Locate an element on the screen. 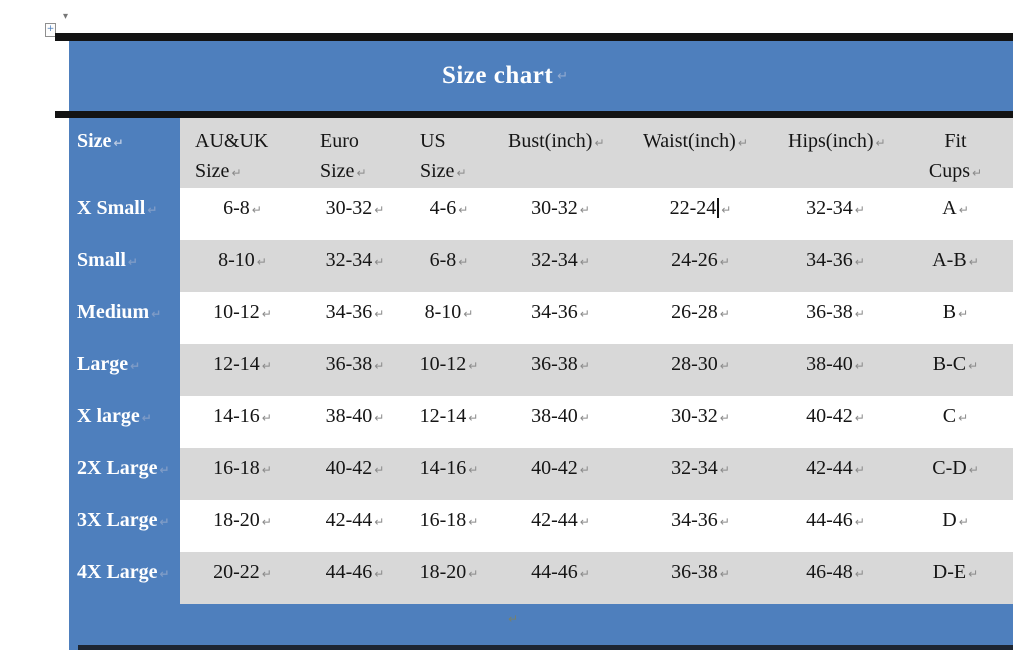  table-cell: D-E ↵ is located at coordinates (955, 578).